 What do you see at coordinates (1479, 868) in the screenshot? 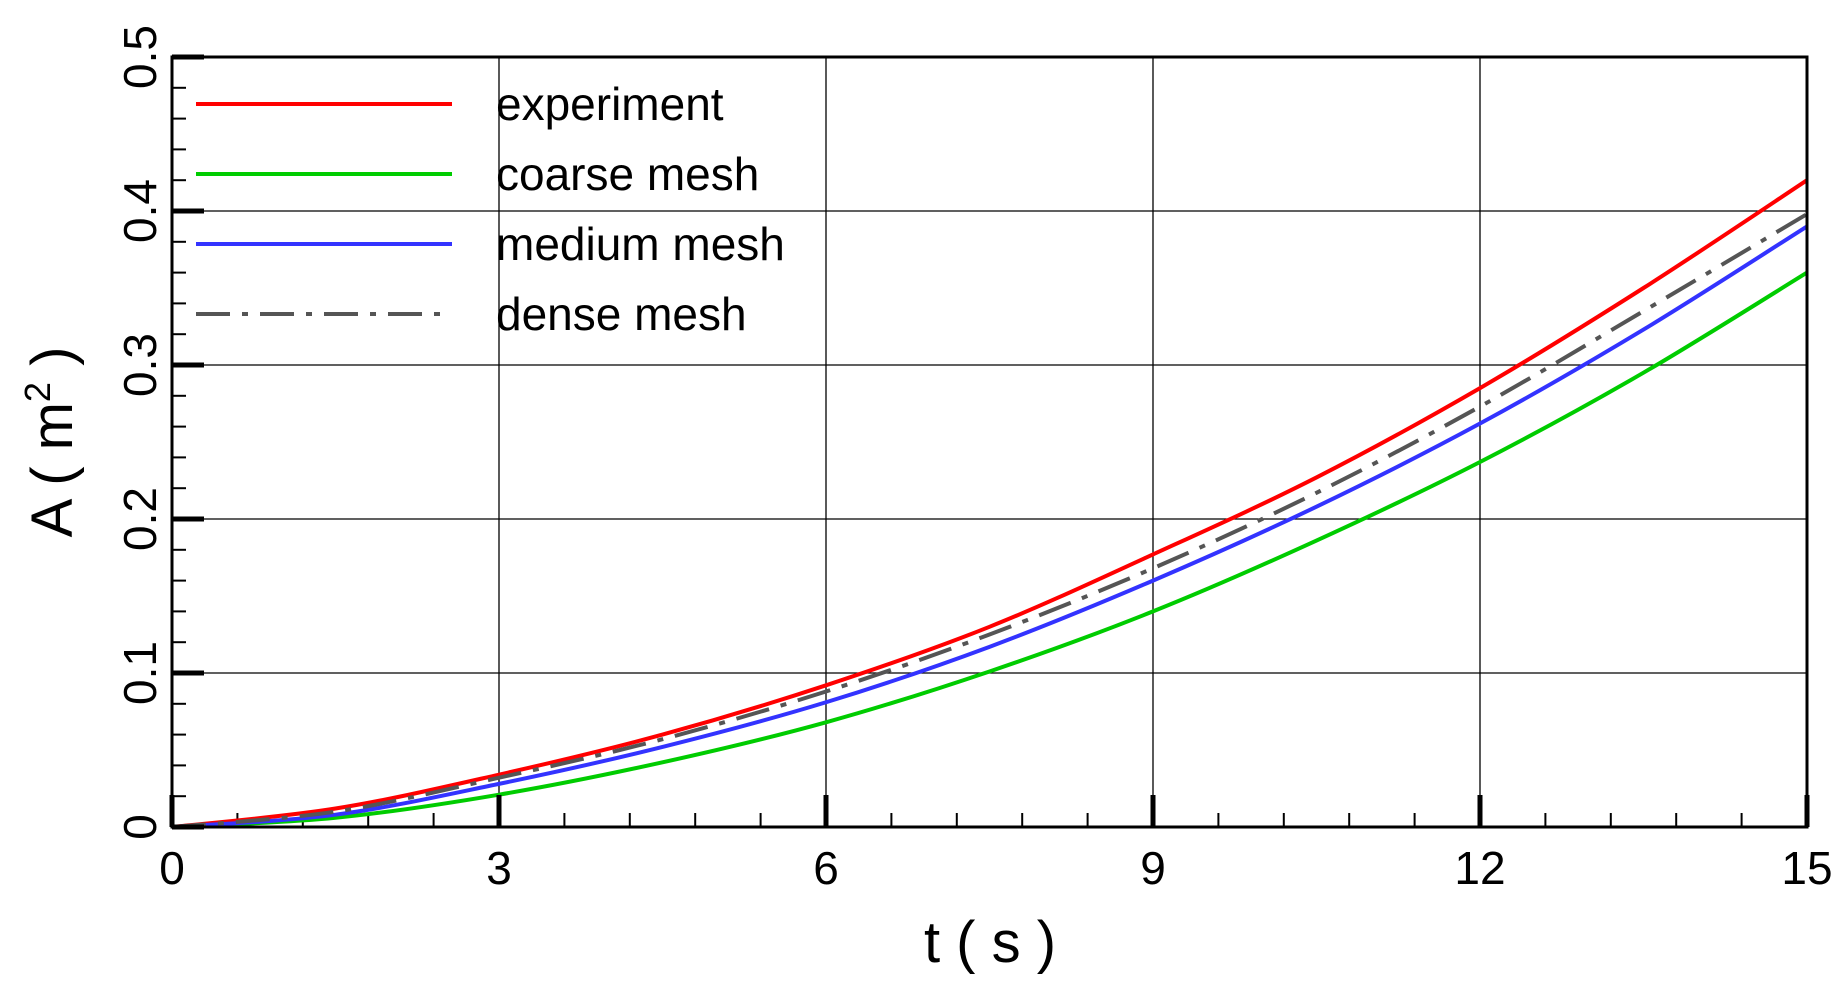
I see `x-tick-label: 12` at bounding box center [1479, 868].